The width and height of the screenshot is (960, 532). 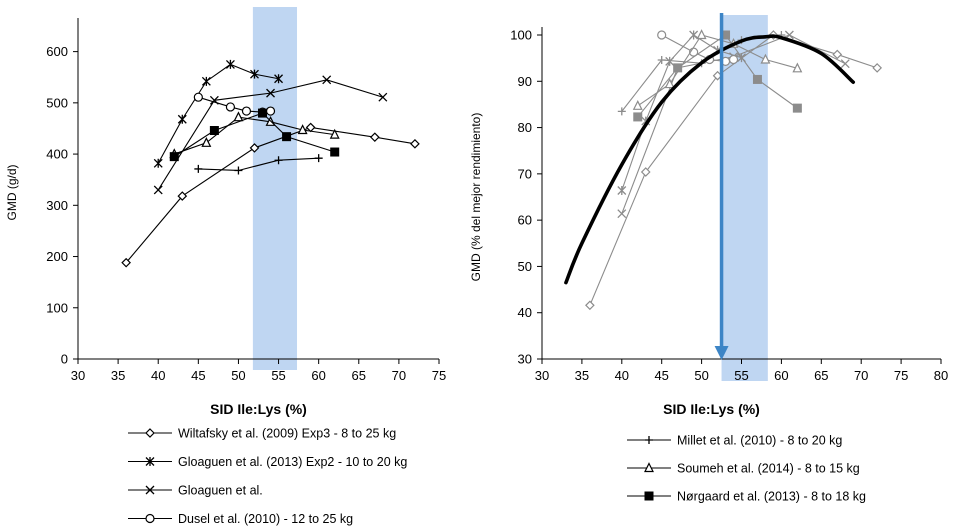 What do you see at coordinates (265, 519) in the screenshot?
I see `left-legend-label: Dusel et al. (2010) - 12 to 25 kg` at bounding box center [265, 519].